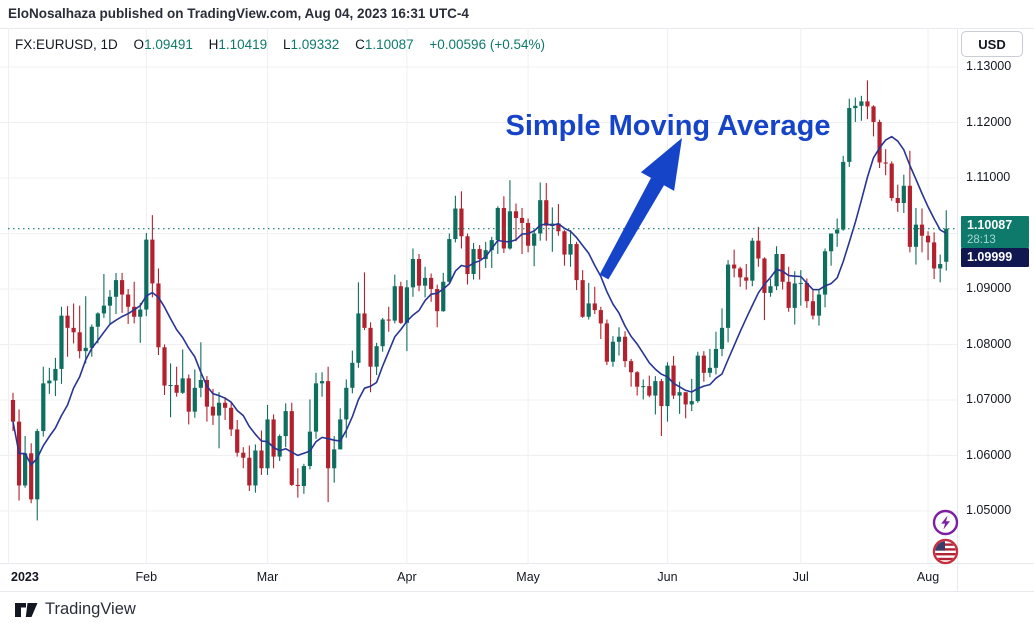 The width and height of the screenshot is (1034, 627). I want to click on time-axis-label: Apr, so click(407, 577).